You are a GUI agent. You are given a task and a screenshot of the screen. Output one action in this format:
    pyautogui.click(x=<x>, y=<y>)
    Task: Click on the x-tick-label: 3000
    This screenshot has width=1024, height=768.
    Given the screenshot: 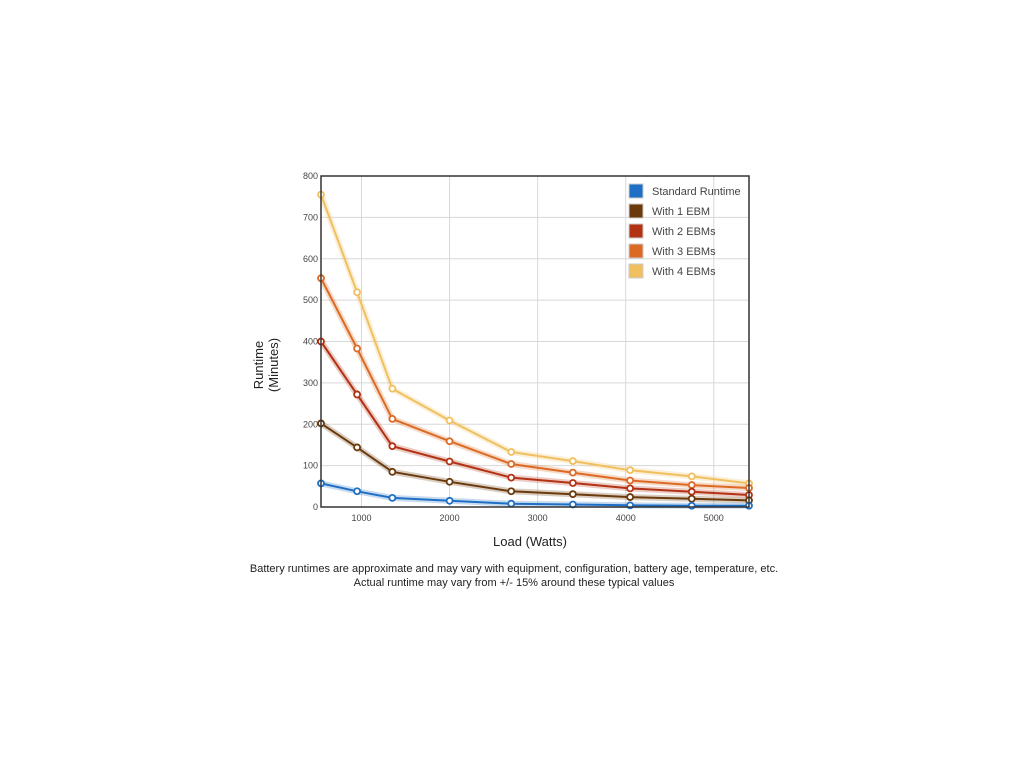 What is the action you would take?
    pyautogui.click(x=538, y=518)
    